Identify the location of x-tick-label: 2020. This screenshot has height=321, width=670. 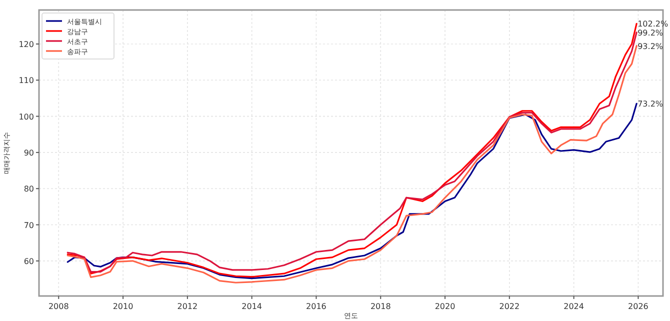
(445, 306).